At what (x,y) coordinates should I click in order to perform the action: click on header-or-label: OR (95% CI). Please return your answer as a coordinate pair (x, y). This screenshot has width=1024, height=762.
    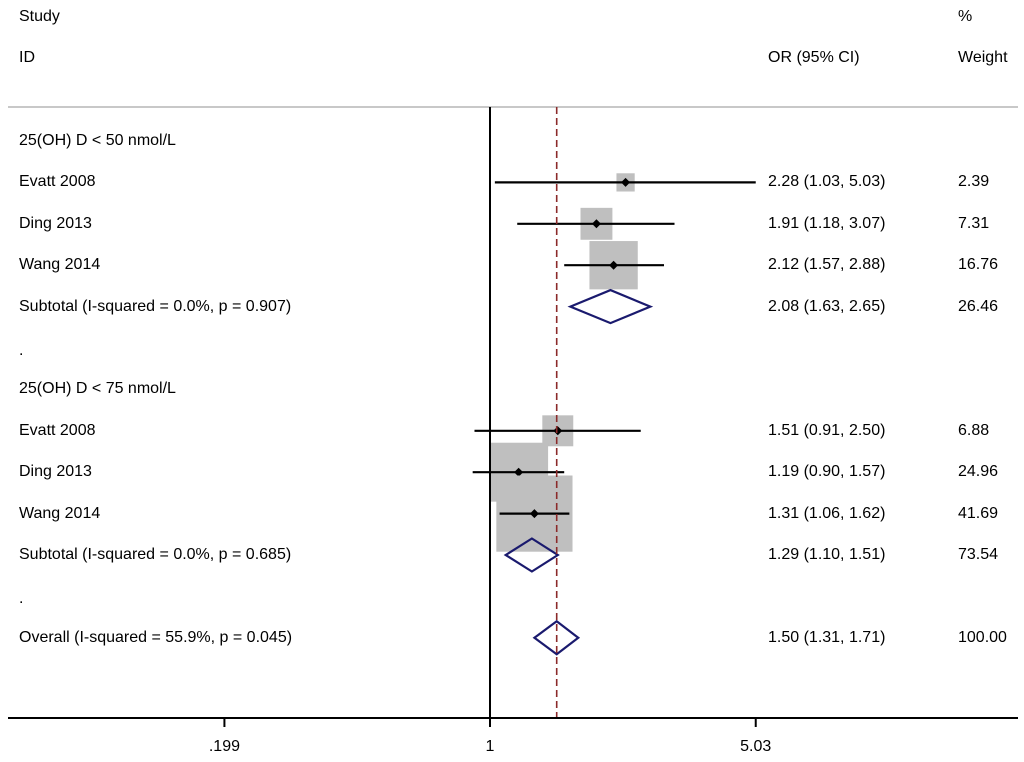
    Looking at the image, I should click on (814, 57).